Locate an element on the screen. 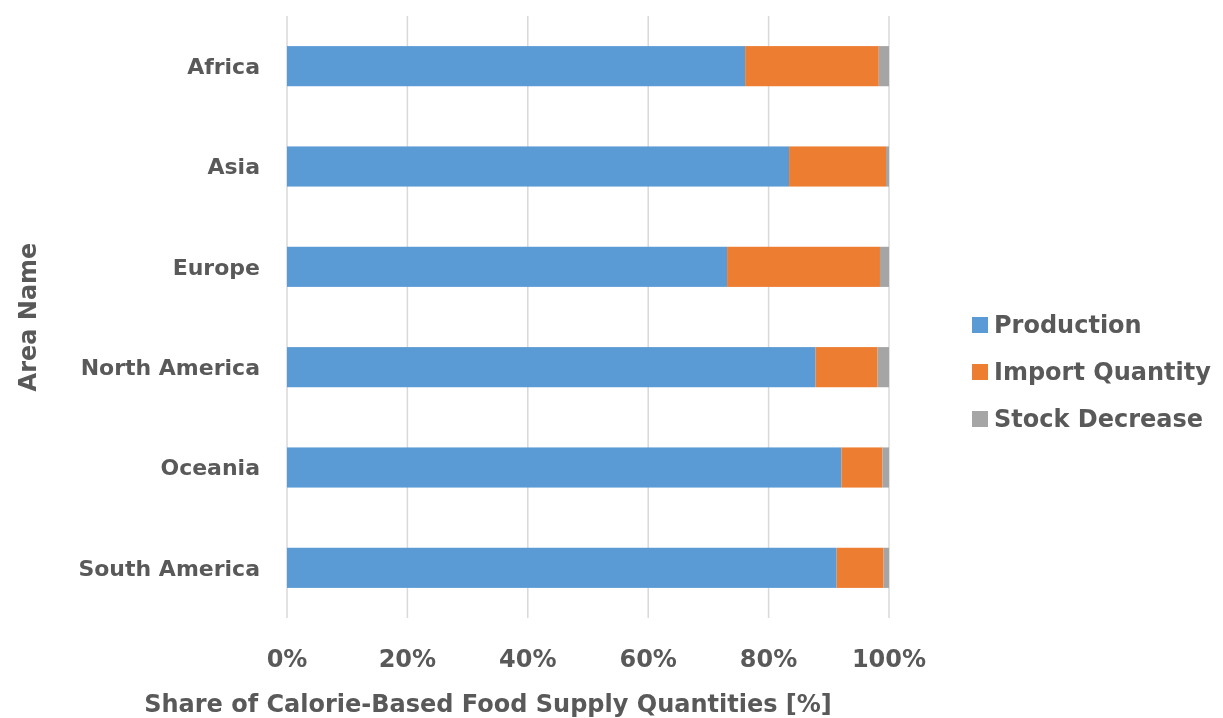 This screenshot has height=718, width=1223. x-axis-title: Share of Calorie-Based Food Supply Quantities [%] is located at coordinates (488, 704).